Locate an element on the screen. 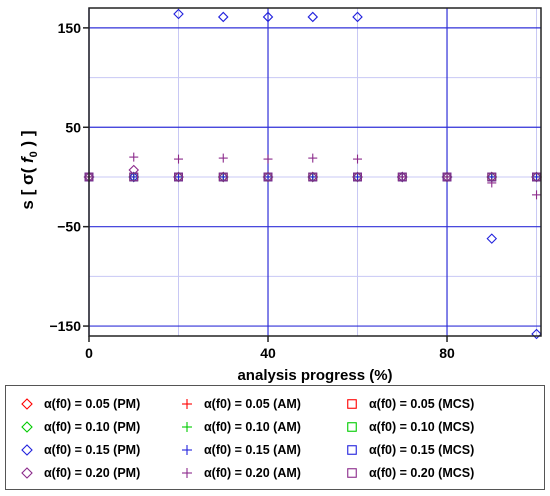  legend-entry: α(f0) = 0.20 (AM) is located at coordinates (262, 473).